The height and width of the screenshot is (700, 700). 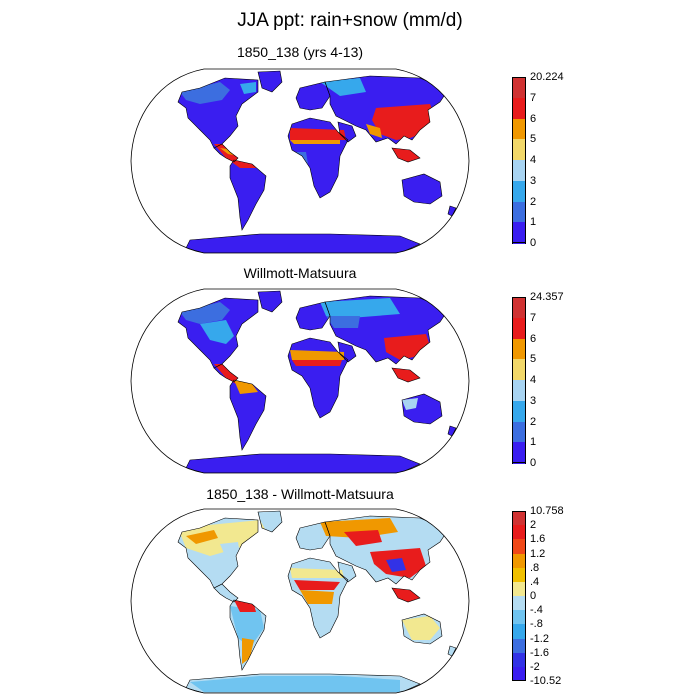 What do you see at coordinates (557, 596) in the screenshot?
I see `colorbar-difference: 10.758 2 1.6 1.2.8.4 0 -.4 -.8 -1.2 -1.6 -2 -10.52` at bounding box center [557, 596].